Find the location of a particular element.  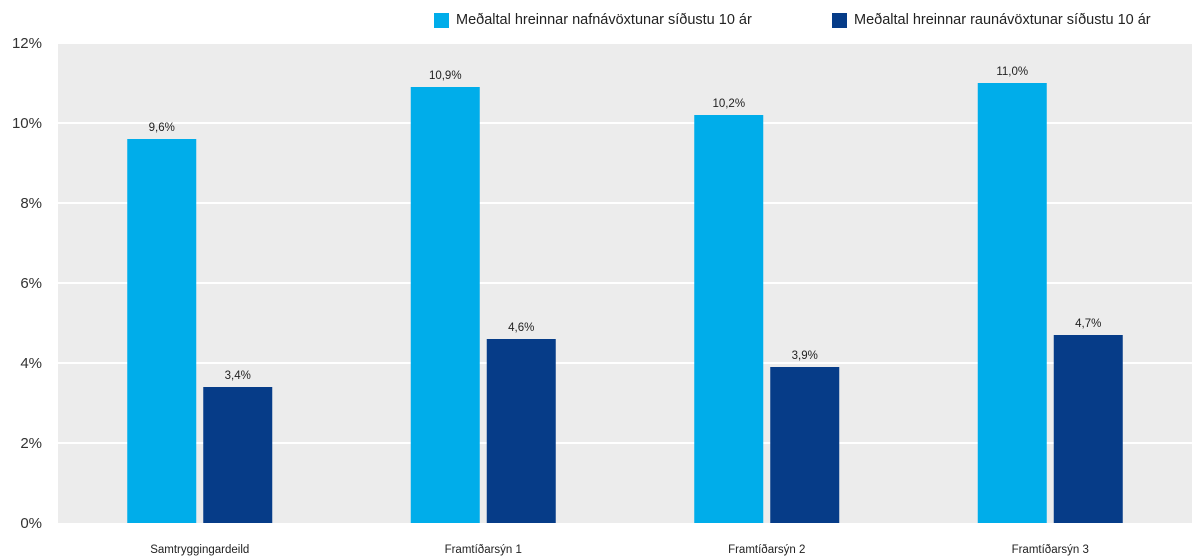

x-tick-label: Samtryggingardeild is located at coordinates (199, 550).